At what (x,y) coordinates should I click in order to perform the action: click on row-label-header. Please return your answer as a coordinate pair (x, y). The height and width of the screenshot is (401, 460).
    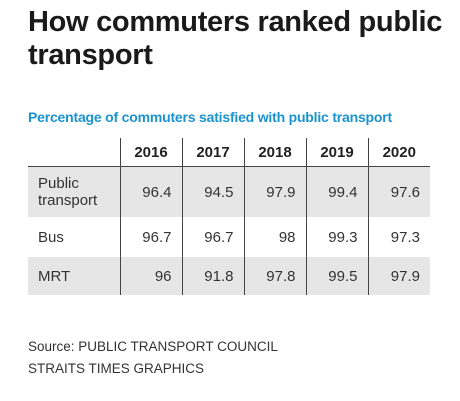
    Looking at the image, I should click on (74, 152).